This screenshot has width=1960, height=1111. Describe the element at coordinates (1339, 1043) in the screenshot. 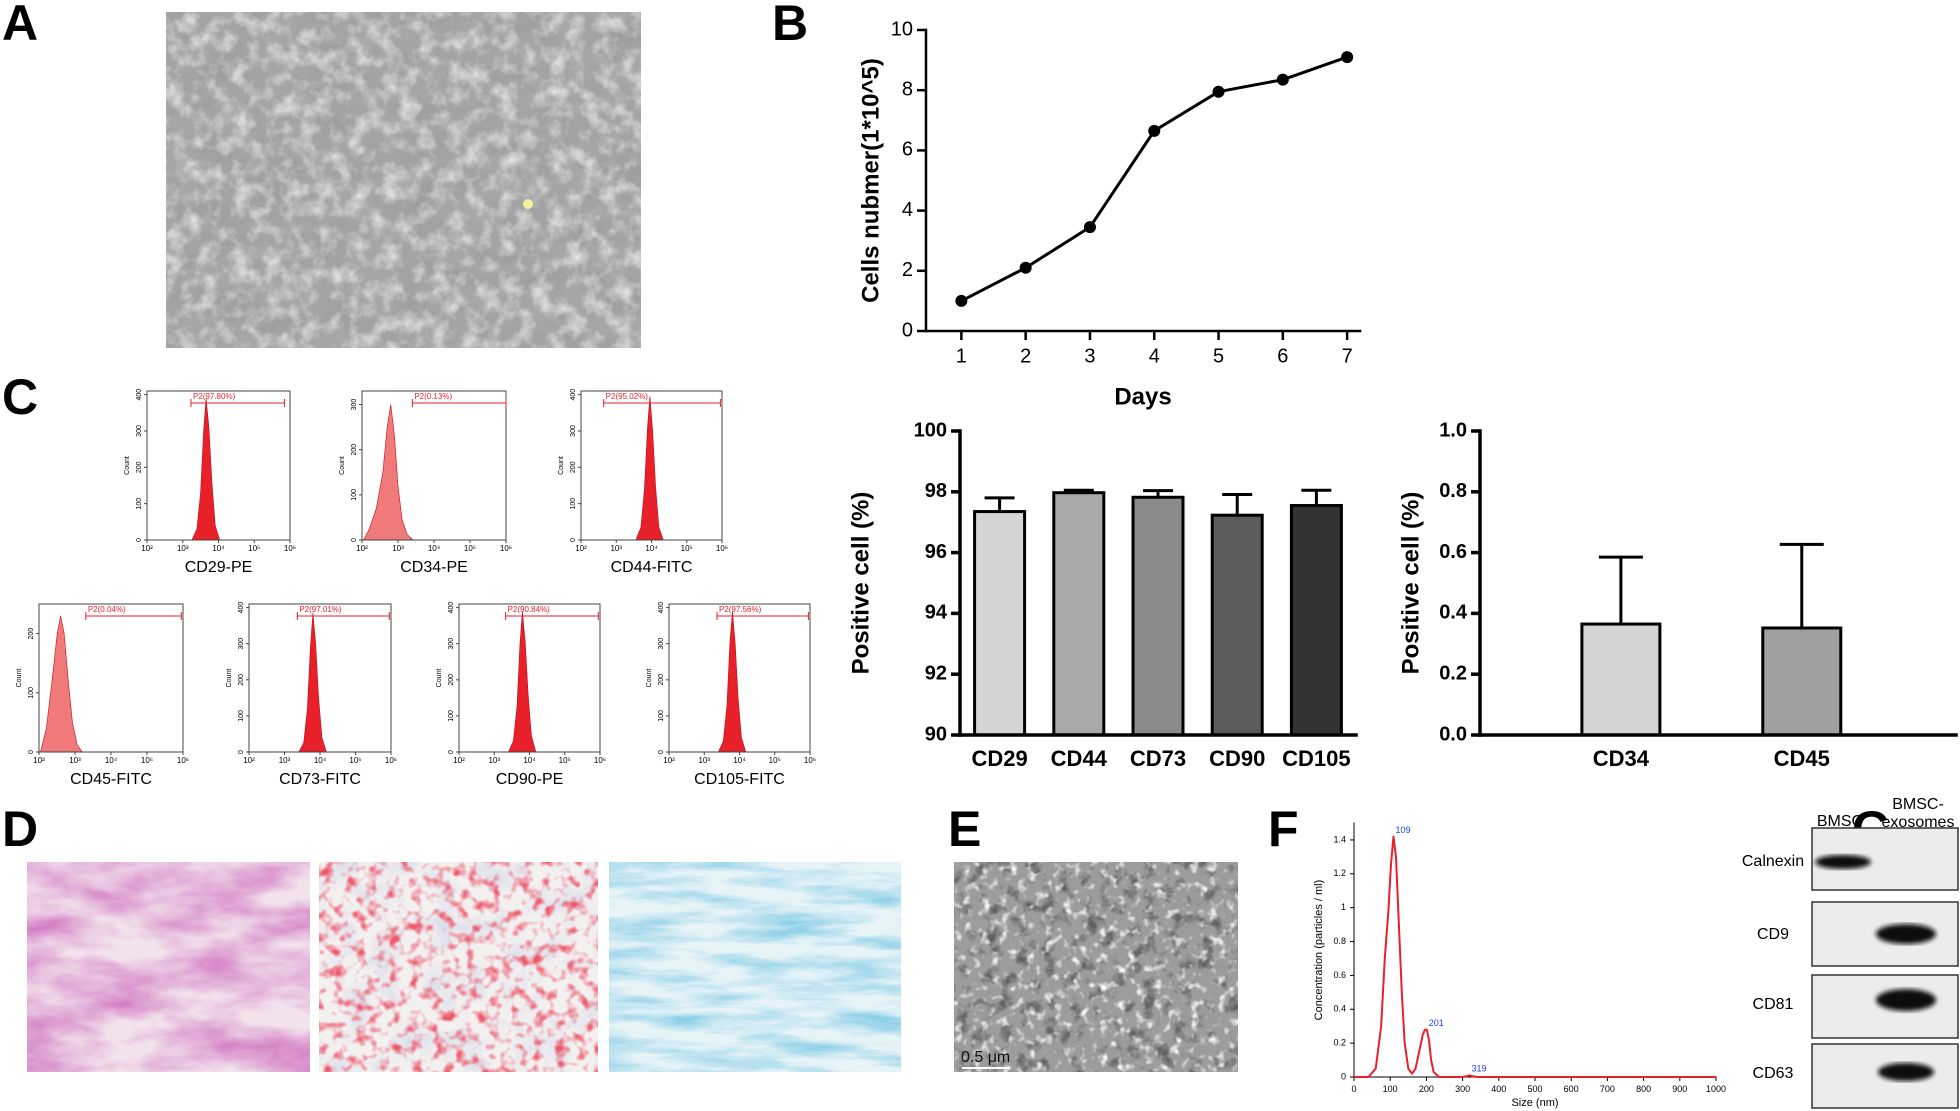

I see `y-tick-label: 0.2` at that location.